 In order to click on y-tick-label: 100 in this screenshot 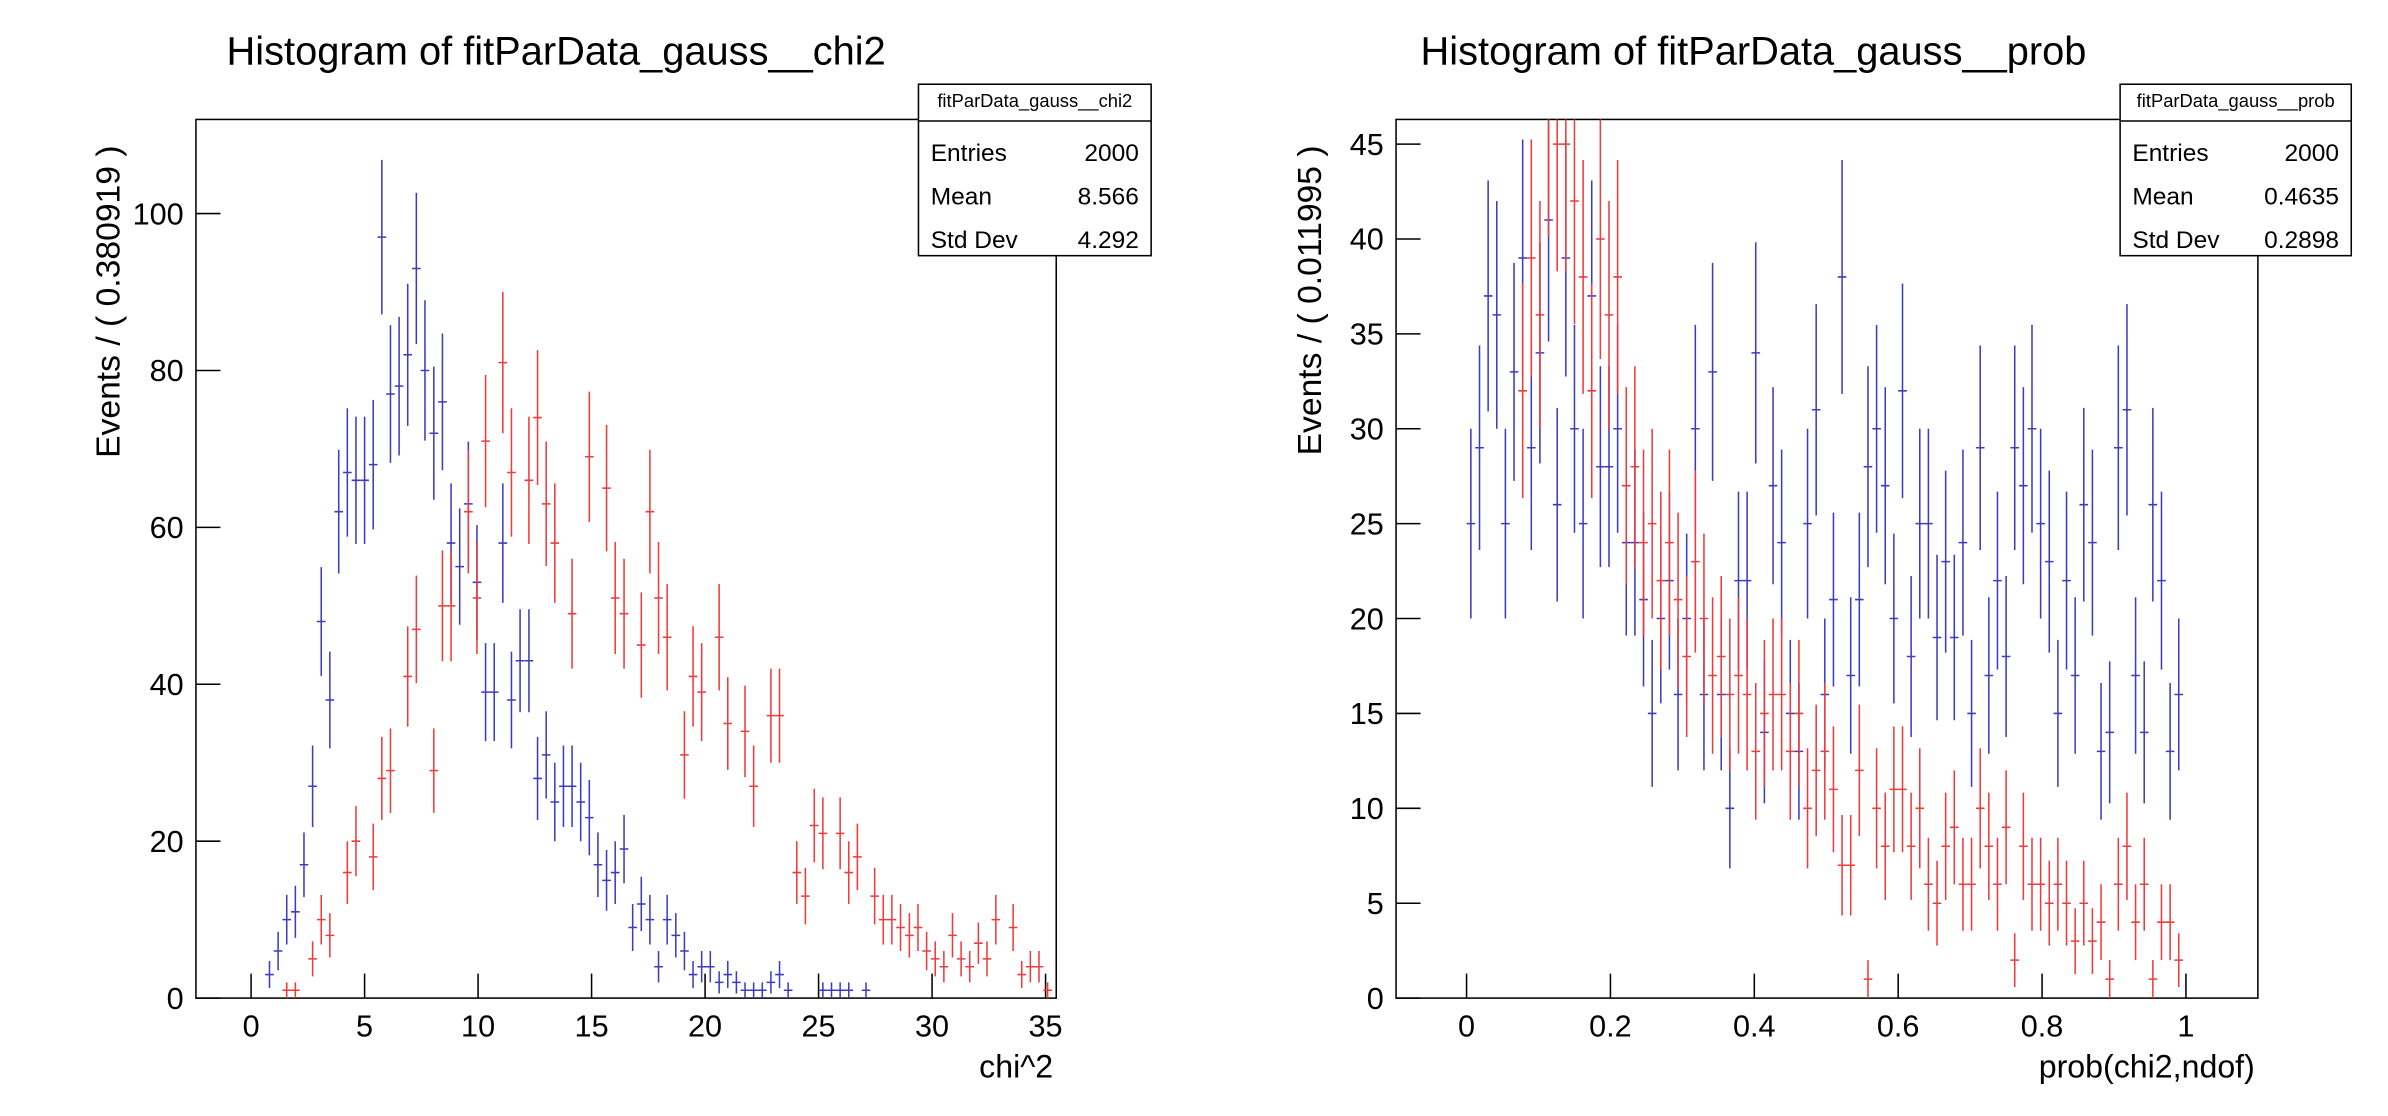, I will do `click(158, 214)`.